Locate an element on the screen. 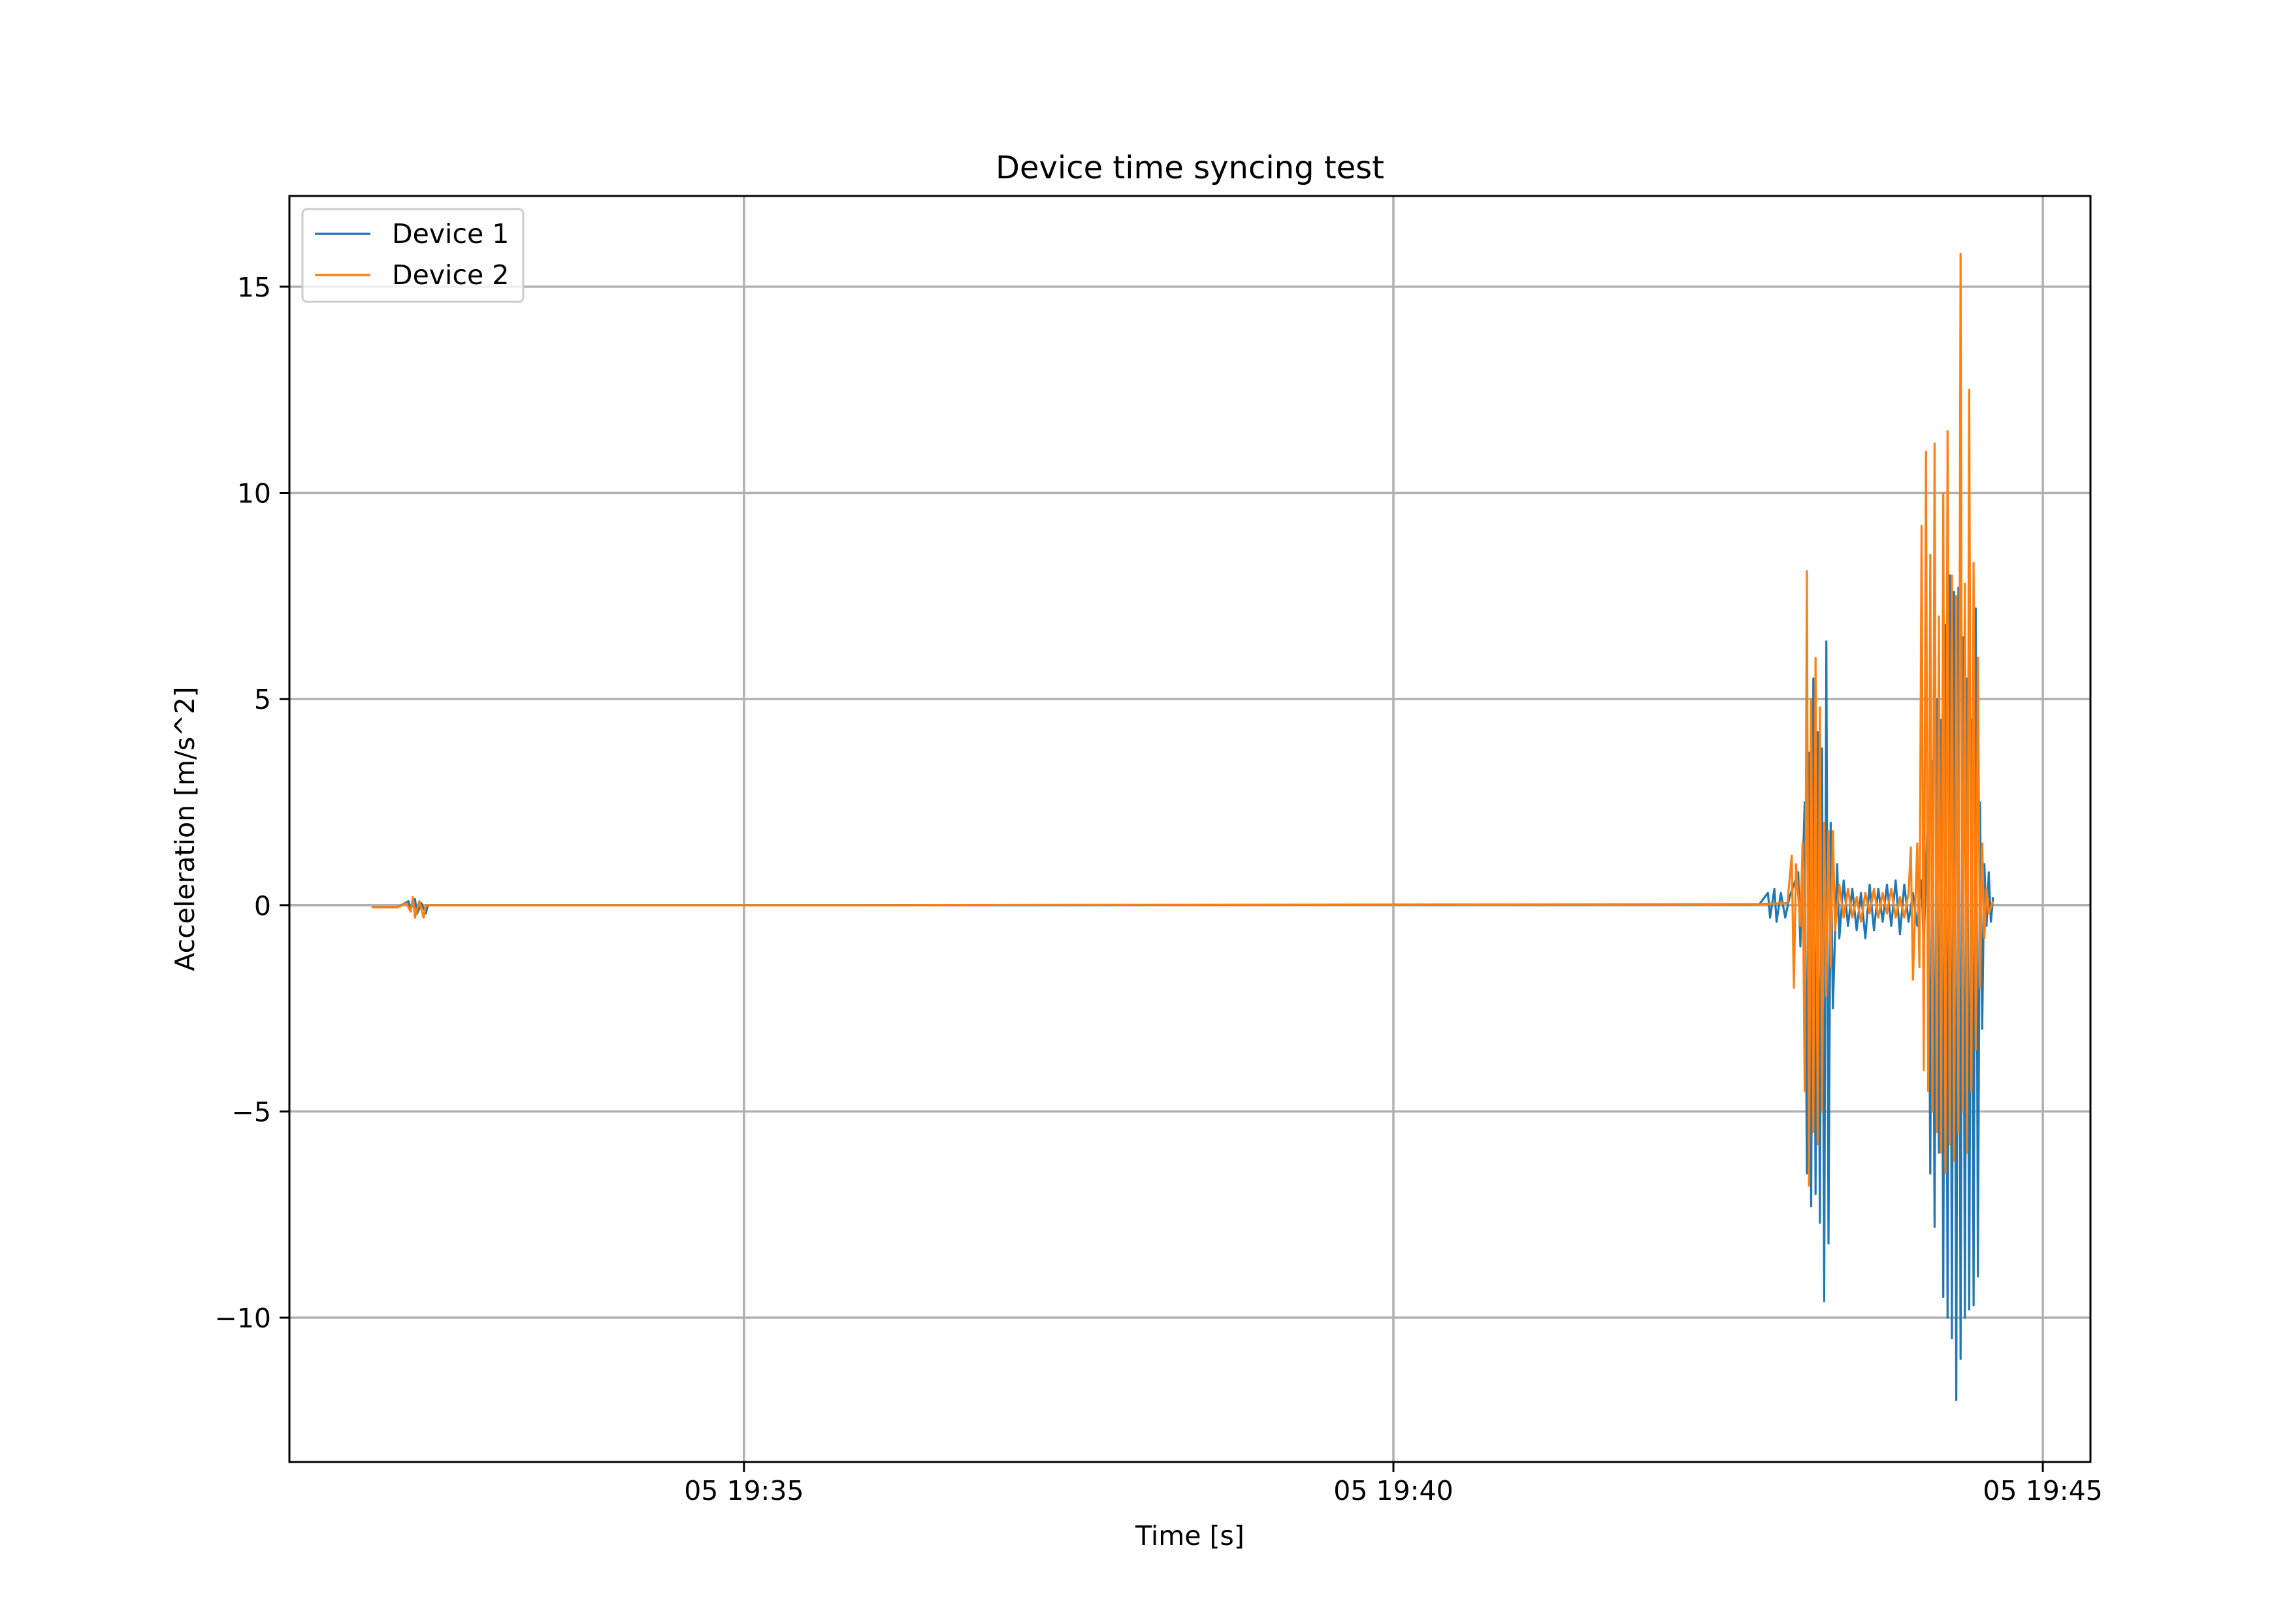 The width and height of the screenshot is (2291, 1624). legend-label-device-1: Device 1 is located at coordinates (450, 234).